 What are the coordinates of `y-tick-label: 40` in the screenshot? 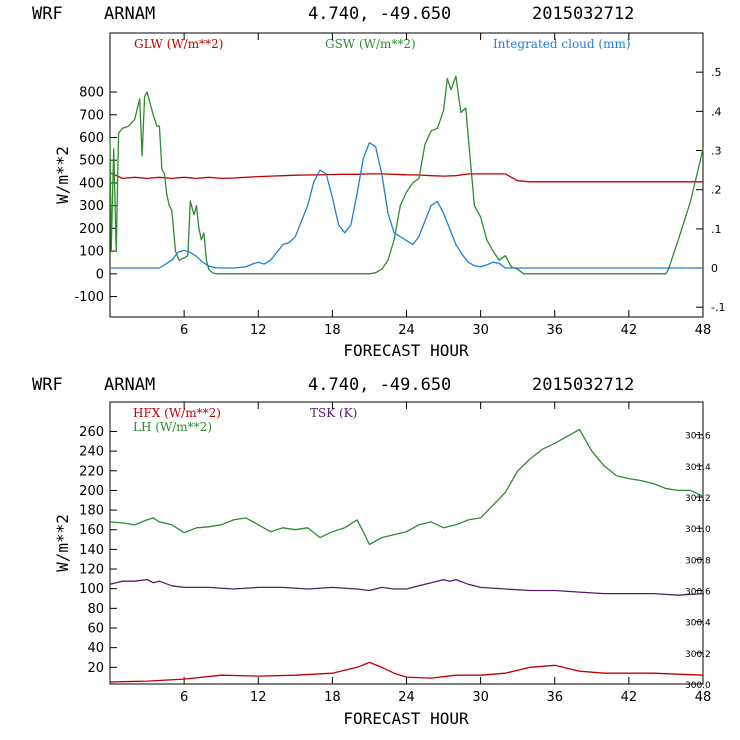 It's located at (95, 648).